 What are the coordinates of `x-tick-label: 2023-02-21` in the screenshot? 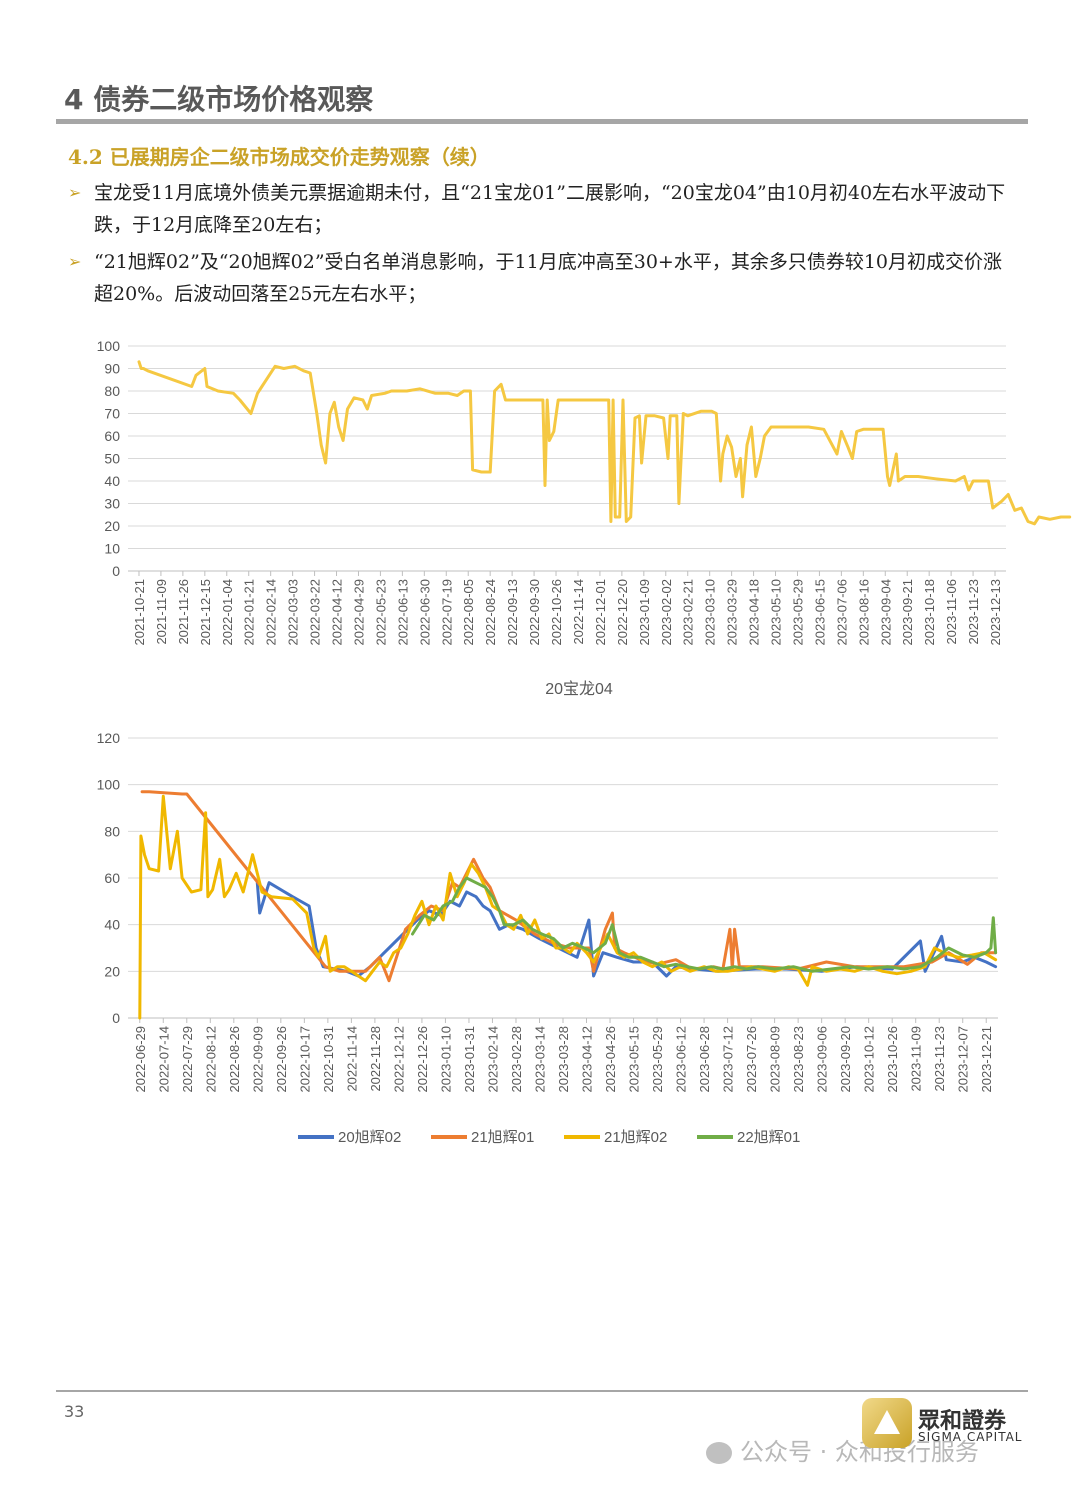 It's located at (688, 612).